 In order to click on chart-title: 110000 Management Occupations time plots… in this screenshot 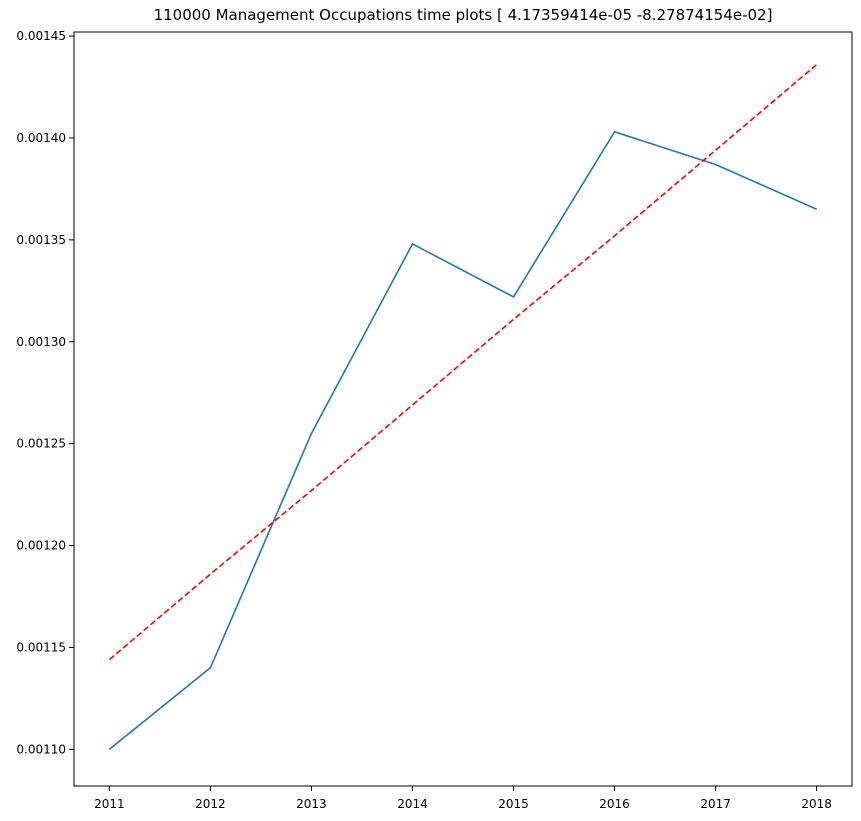, I will do `click(463, 15)`.